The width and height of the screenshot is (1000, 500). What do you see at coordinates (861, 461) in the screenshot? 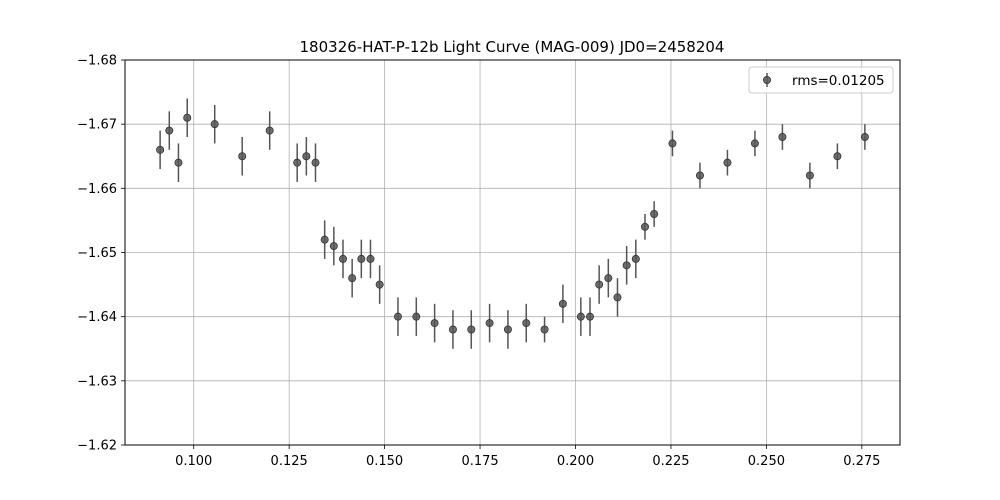
I see `x-tick-label: 0.275` at bounding box center [861, 461].